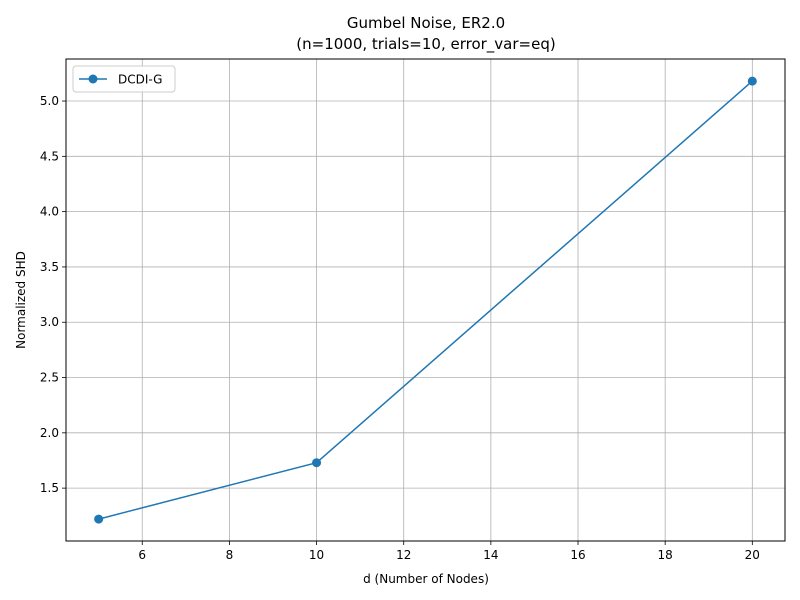  I want to click on y-axis-label: Normalized SHD, so click(21, 300).